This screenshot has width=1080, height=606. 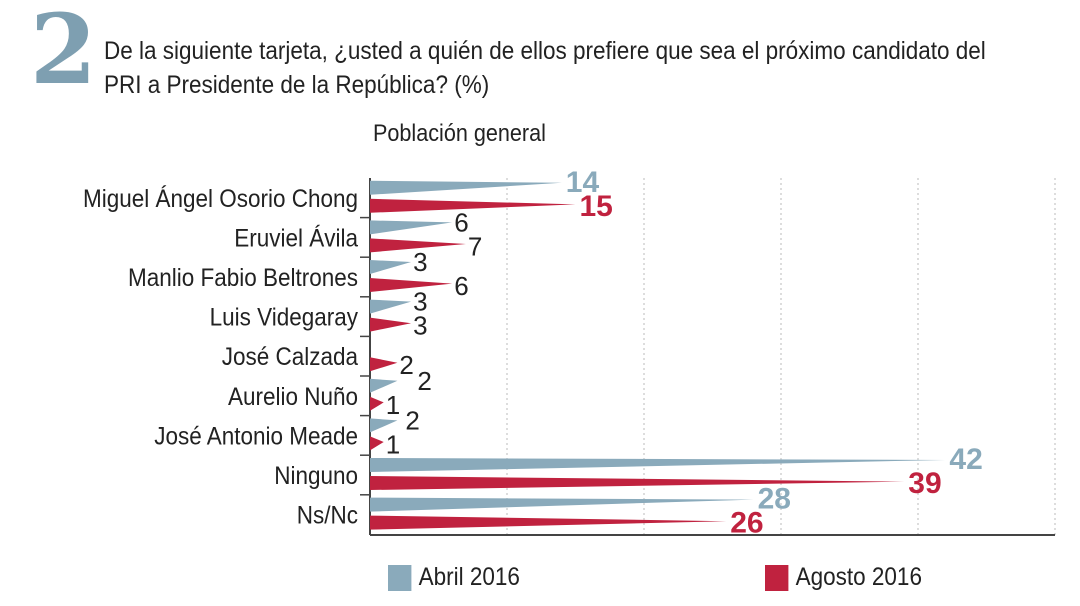 What do you see at coordinates (400, 577) in the screenshot?
I see `legend-swatch-abril` at bounding box center [400, 577].